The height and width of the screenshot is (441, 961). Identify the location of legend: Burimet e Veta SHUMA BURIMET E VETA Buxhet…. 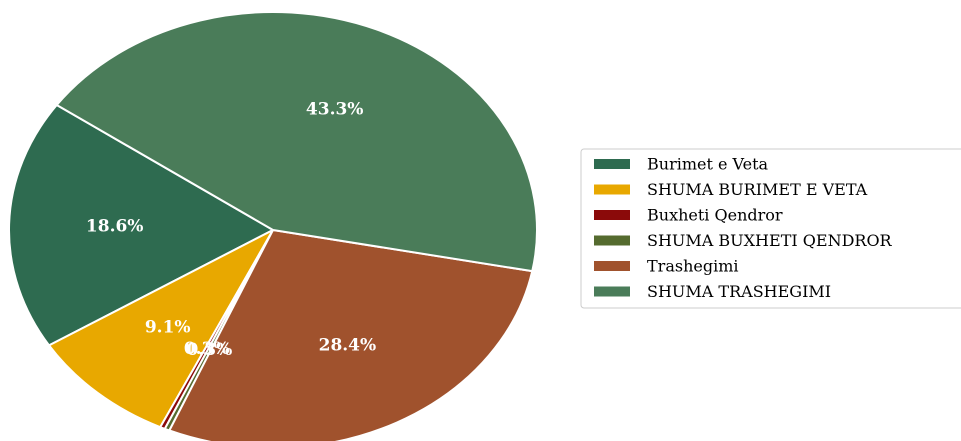
(770, 228).